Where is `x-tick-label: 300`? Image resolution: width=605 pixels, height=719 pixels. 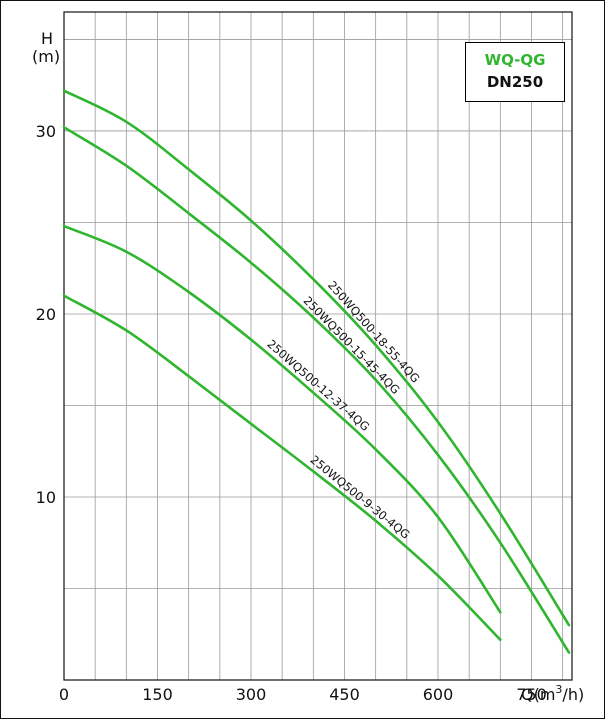
x-tick-label: 300 is located at coordinates (251, 694).